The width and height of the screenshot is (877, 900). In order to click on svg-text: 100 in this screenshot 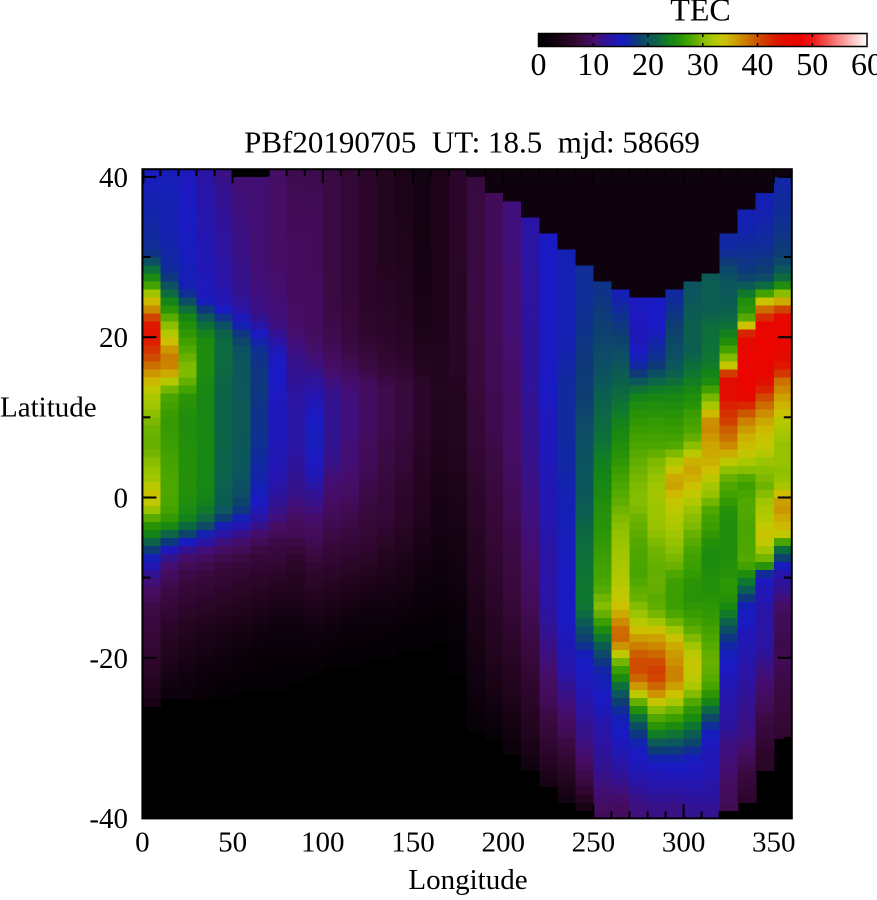, I will do `click(323, 843)`.